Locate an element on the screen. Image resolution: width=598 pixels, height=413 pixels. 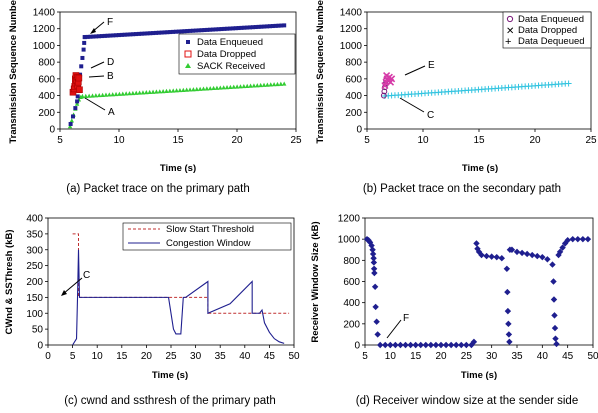
y-tick-label-c: 100 is located at coordinates (34, 314).